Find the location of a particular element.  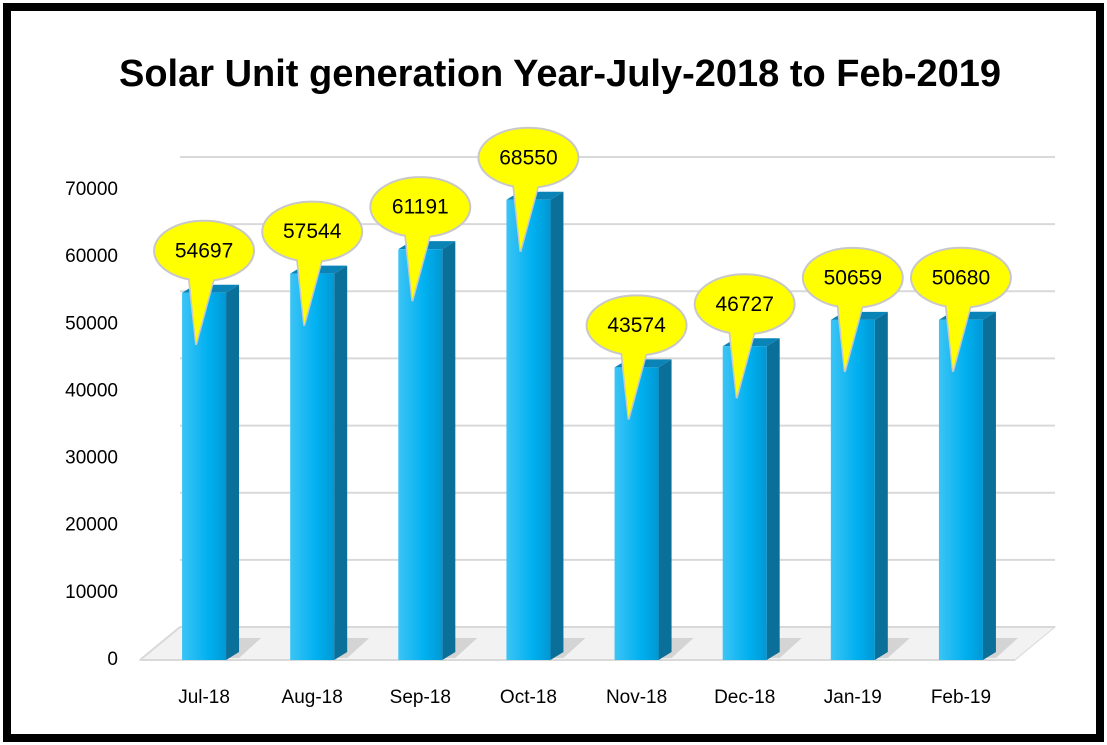

x-tick-label: Nov-18 is located at coordinates (636, 697).